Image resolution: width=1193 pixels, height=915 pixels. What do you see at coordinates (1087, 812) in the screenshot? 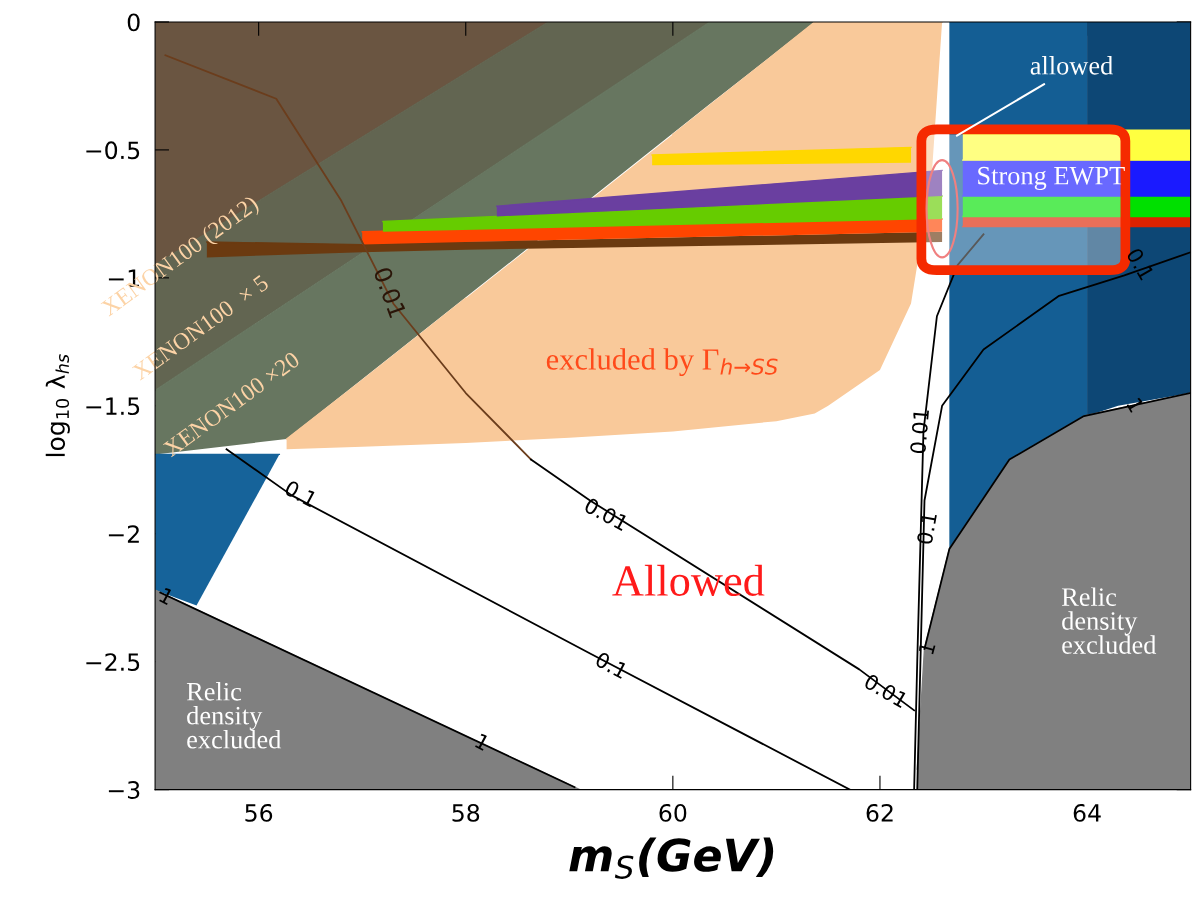
I see `x-tick-label: 64` at bounding box center [1087, 812].